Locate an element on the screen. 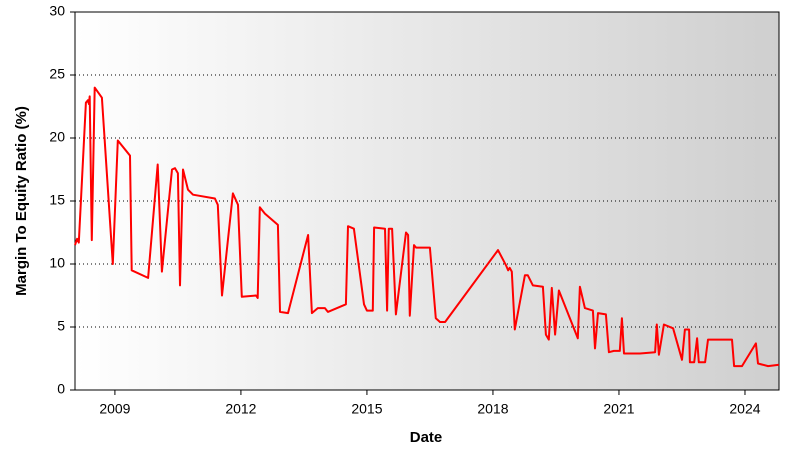  x-axis-label: Date is located at coordinates (426, 437).